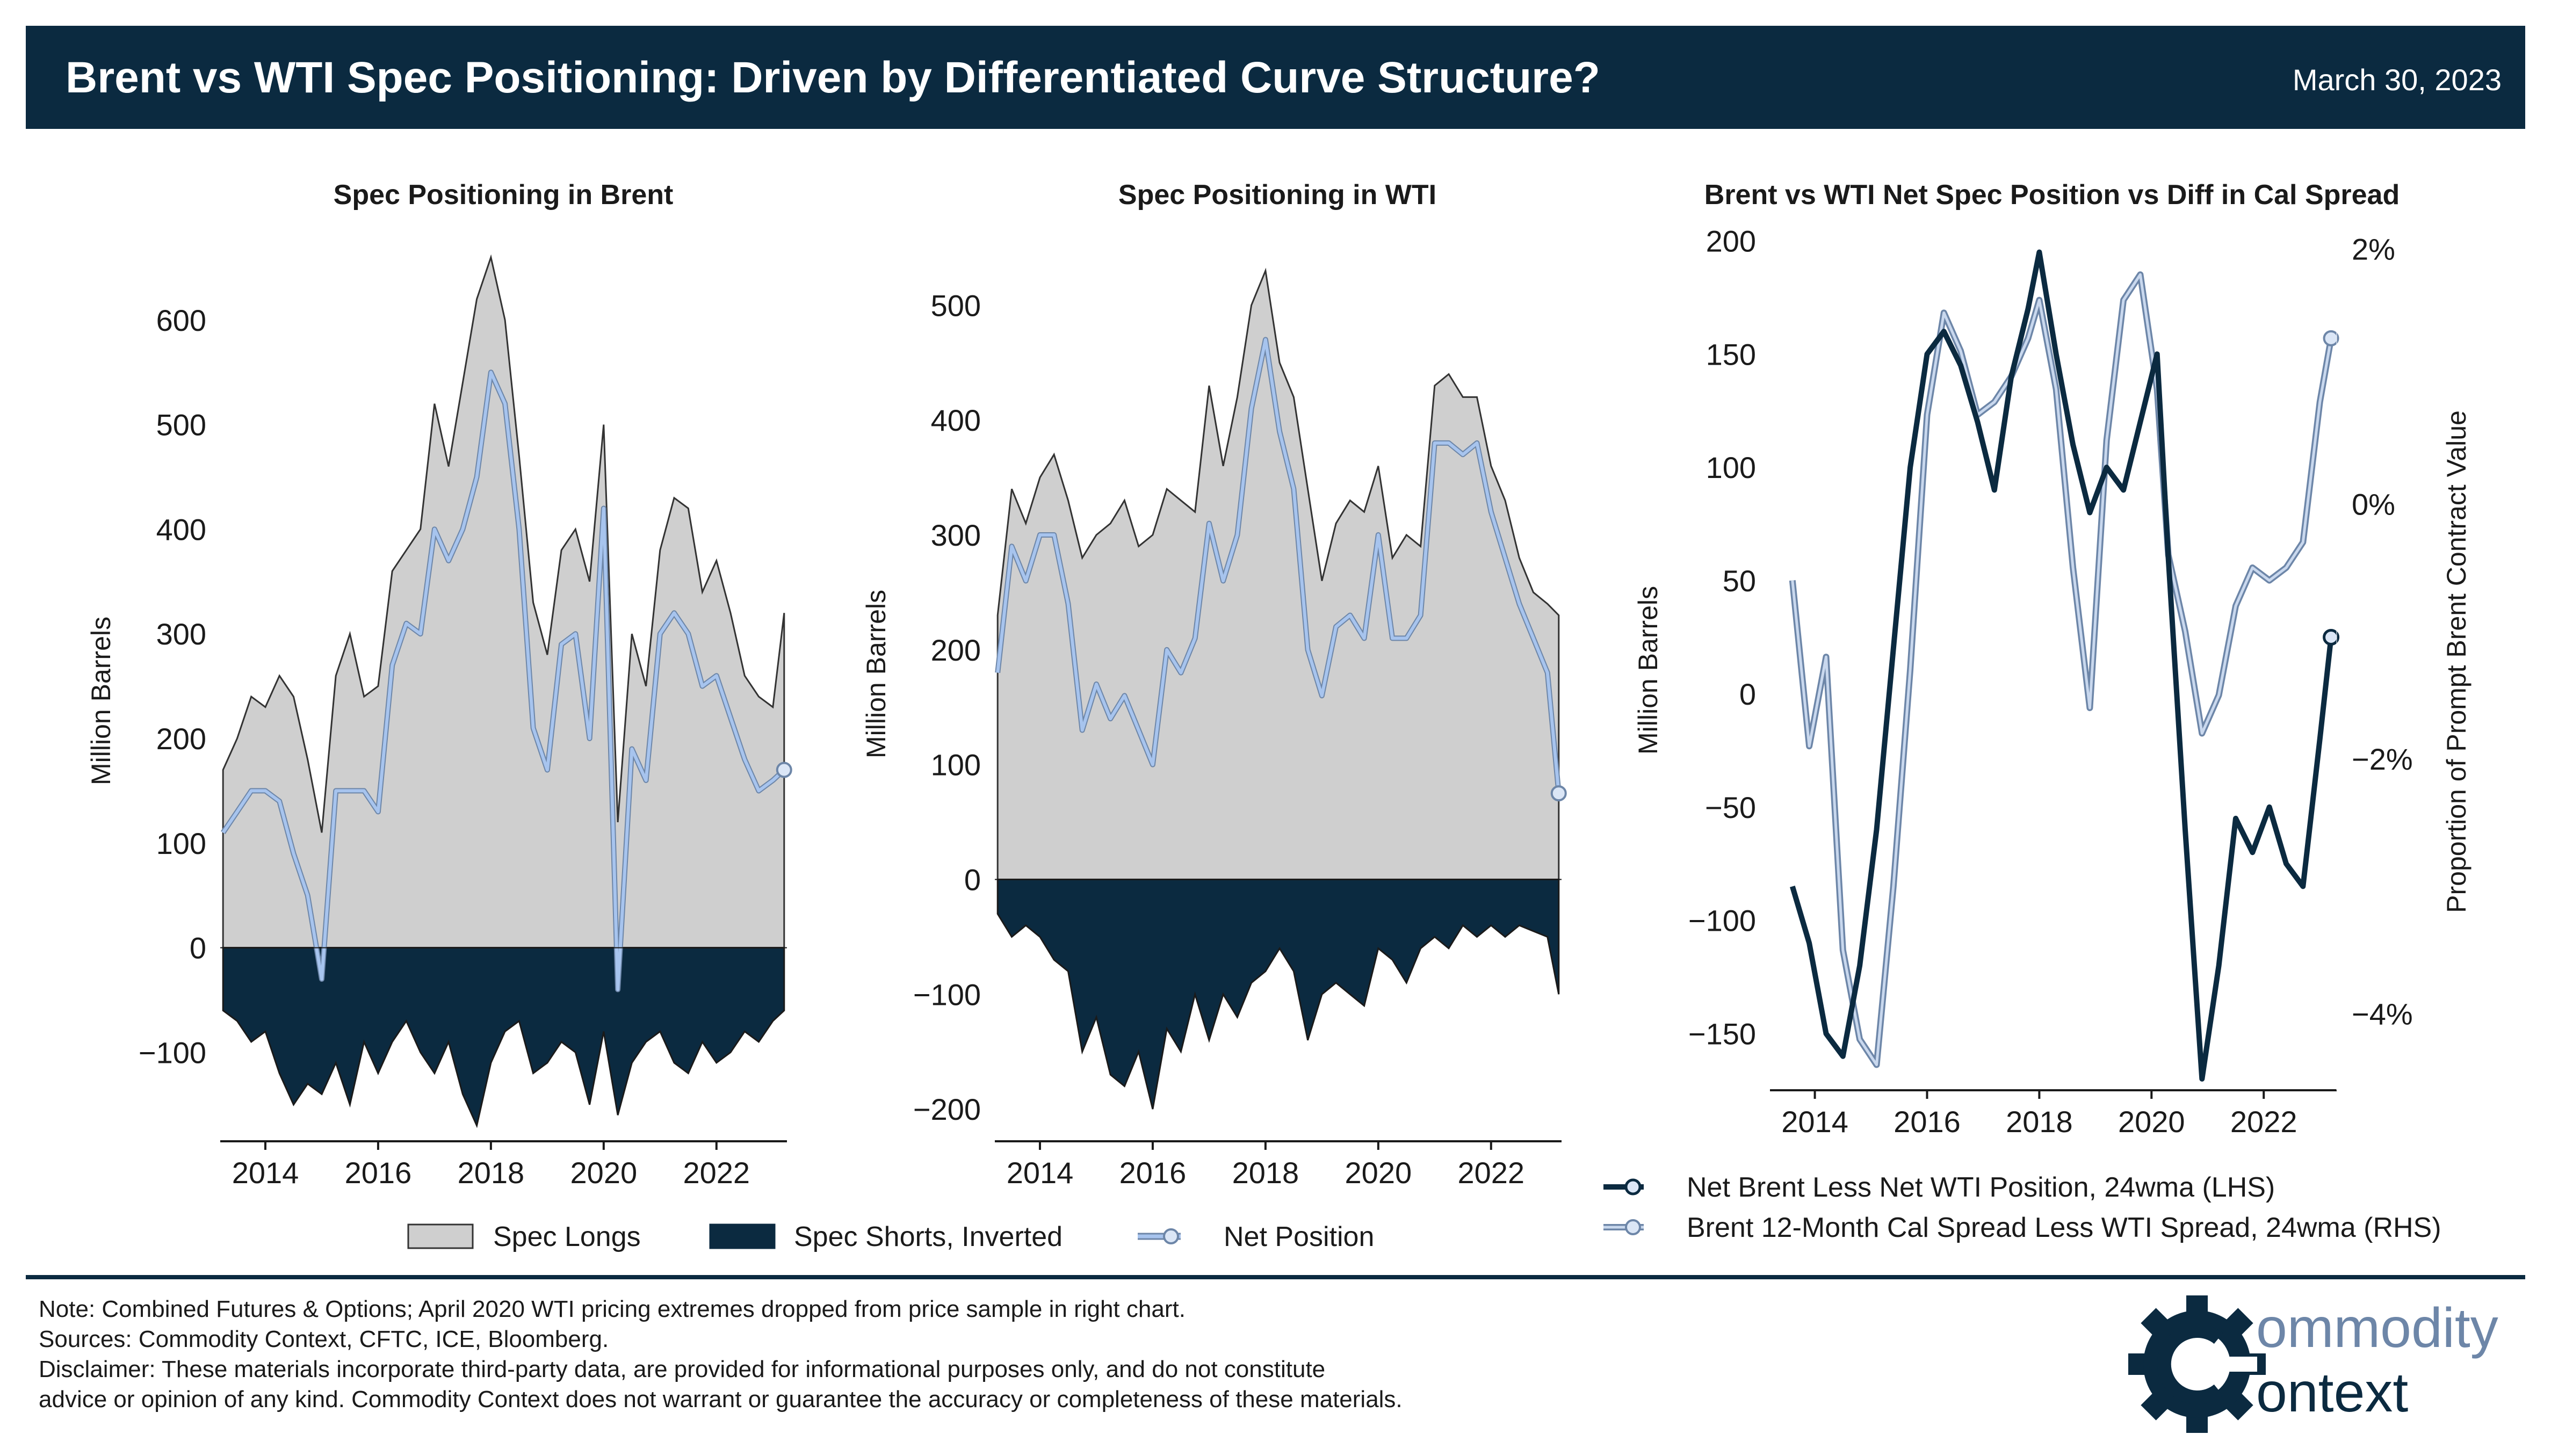 The image size is (2551, 1456). What do you see at coordinates (2377, 1328) in the screenshot?
I see `logo-text-top: ommodity` at bounding box center [2377, 1328].